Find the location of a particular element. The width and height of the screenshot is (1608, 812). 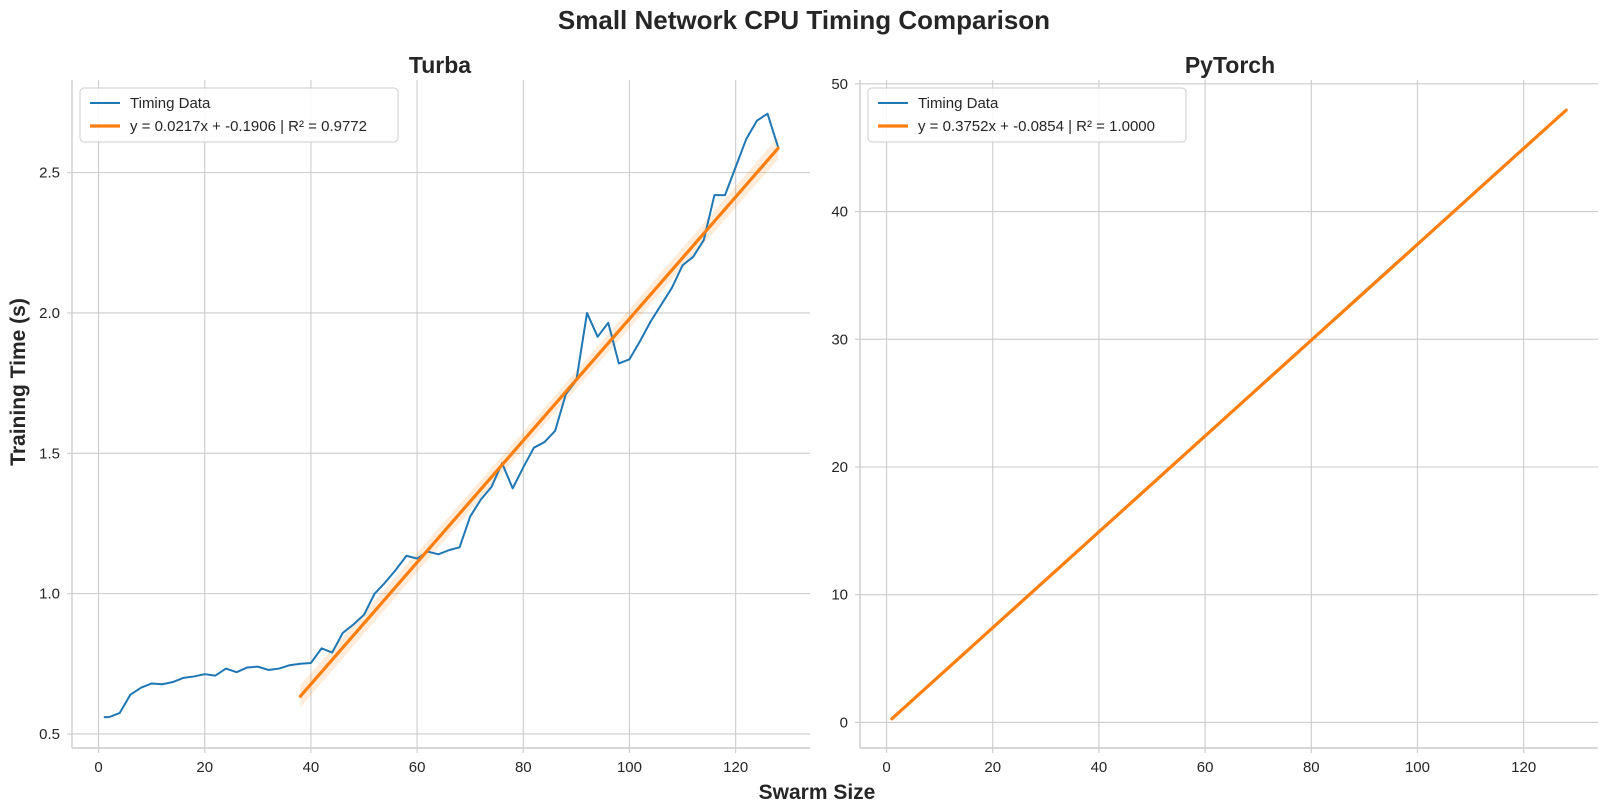

turba-legend-data-label: Timing Data is located at coordinates (170, 103).